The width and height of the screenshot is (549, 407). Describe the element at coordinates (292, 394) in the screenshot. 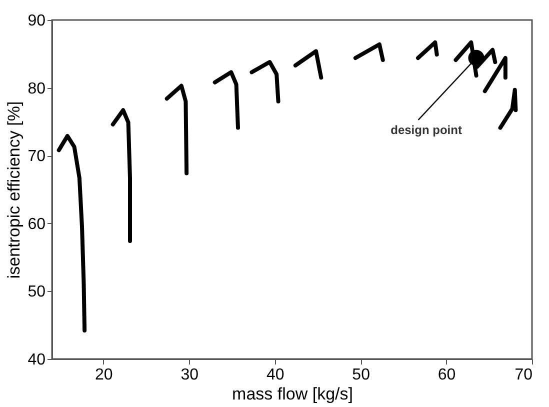

I see `x-axis-title: mass flow [kg/s]` at that location.